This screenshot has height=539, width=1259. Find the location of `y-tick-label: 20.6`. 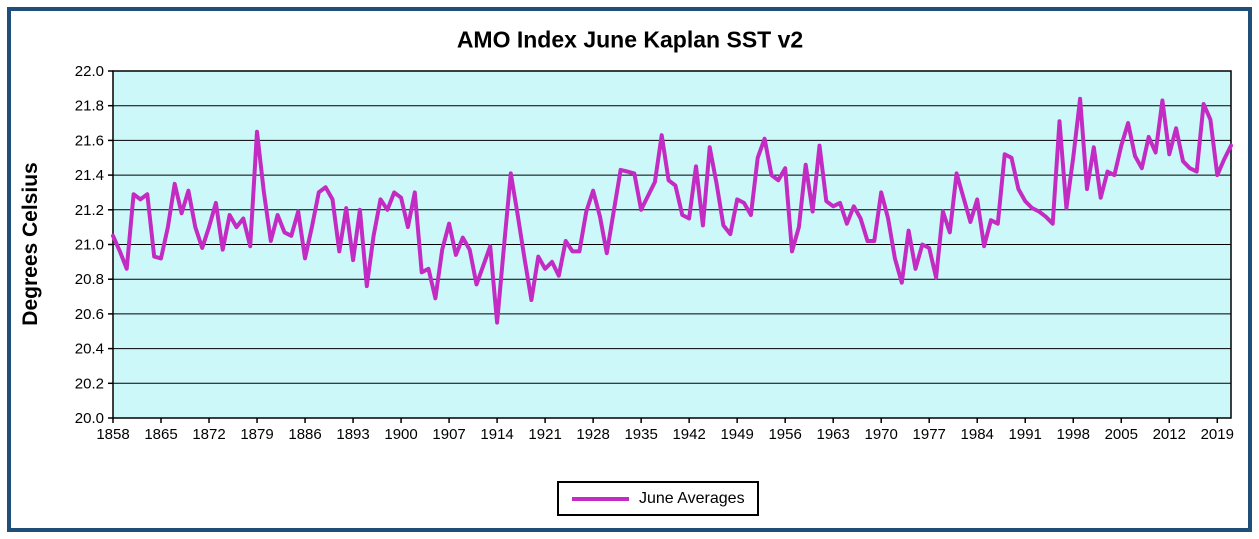

y-tick-label: 20.6 is located at coordinates (89, 314).